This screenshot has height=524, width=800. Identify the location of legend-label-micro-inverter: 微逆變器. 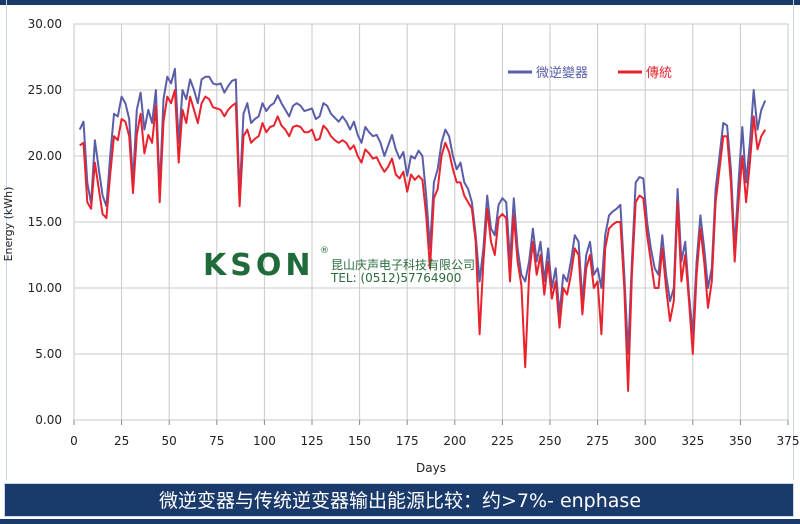
(562, 73).